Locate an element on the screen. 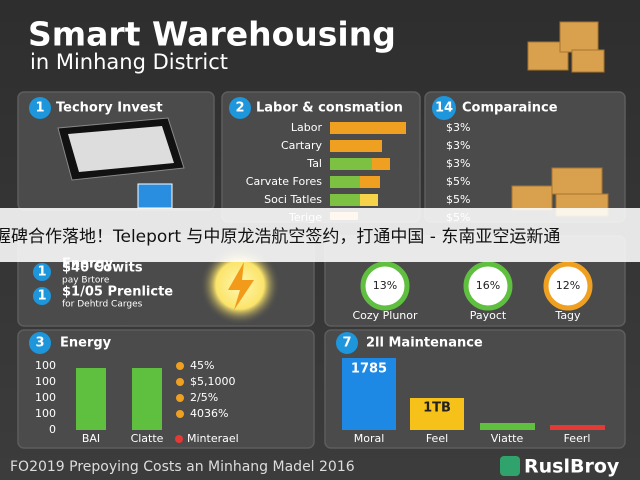 The height and width of the screenshot is (480, 640). item-value: $40 Cowits is located at coordinates (102, 268).